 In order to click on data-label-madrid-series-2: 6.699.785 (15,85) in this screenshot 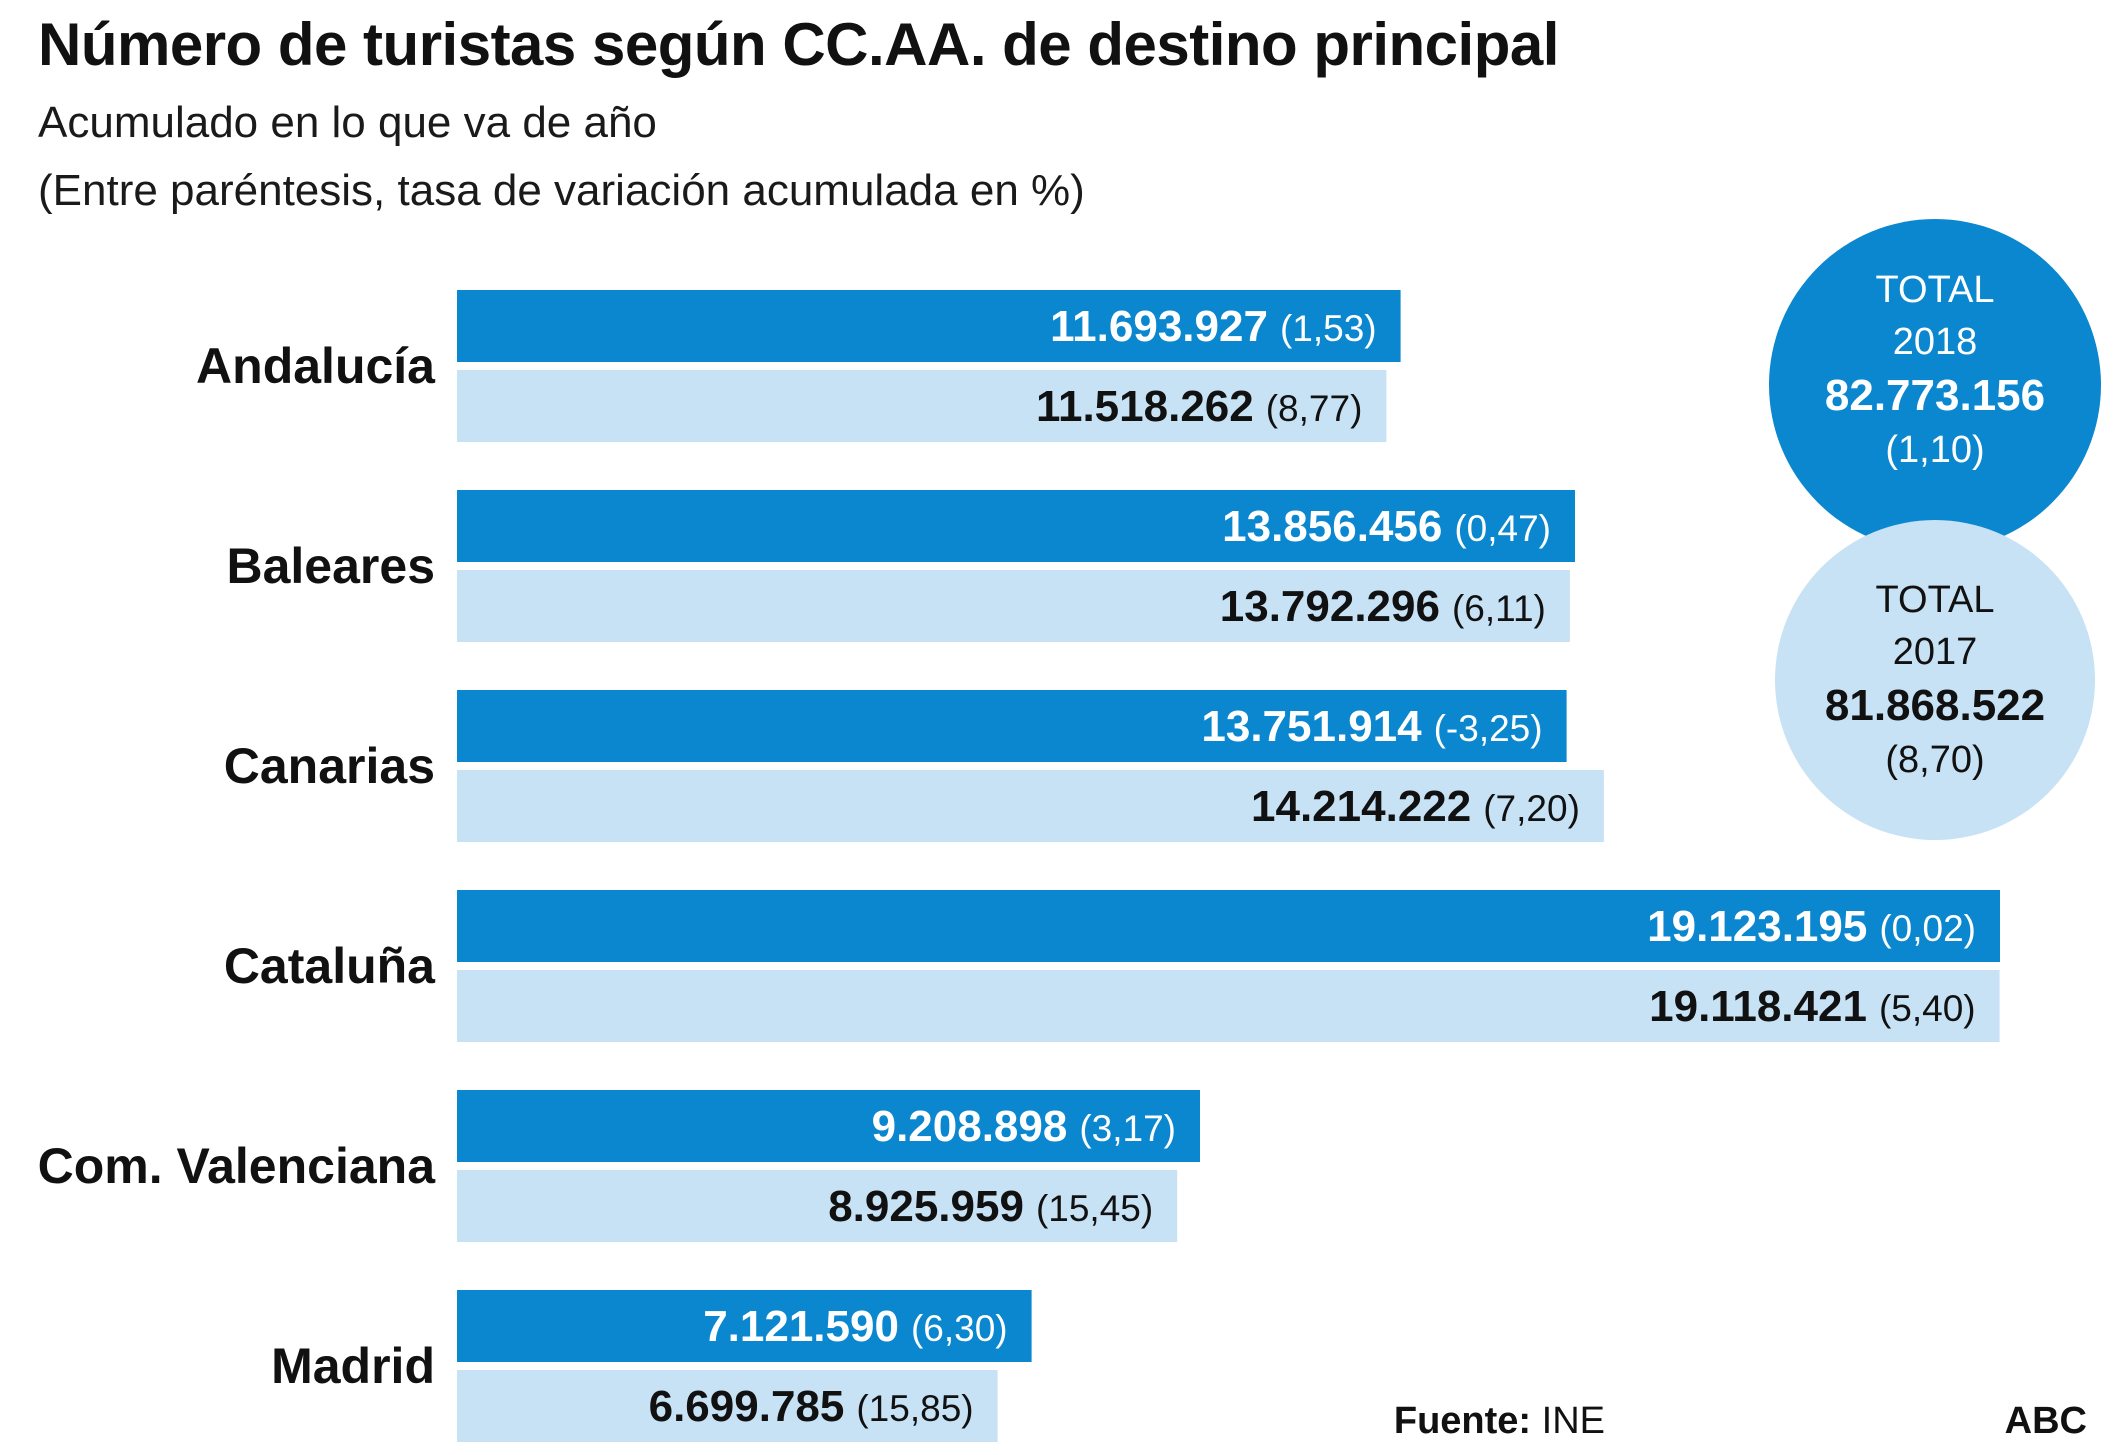, I will do `click(811, 1406)`.